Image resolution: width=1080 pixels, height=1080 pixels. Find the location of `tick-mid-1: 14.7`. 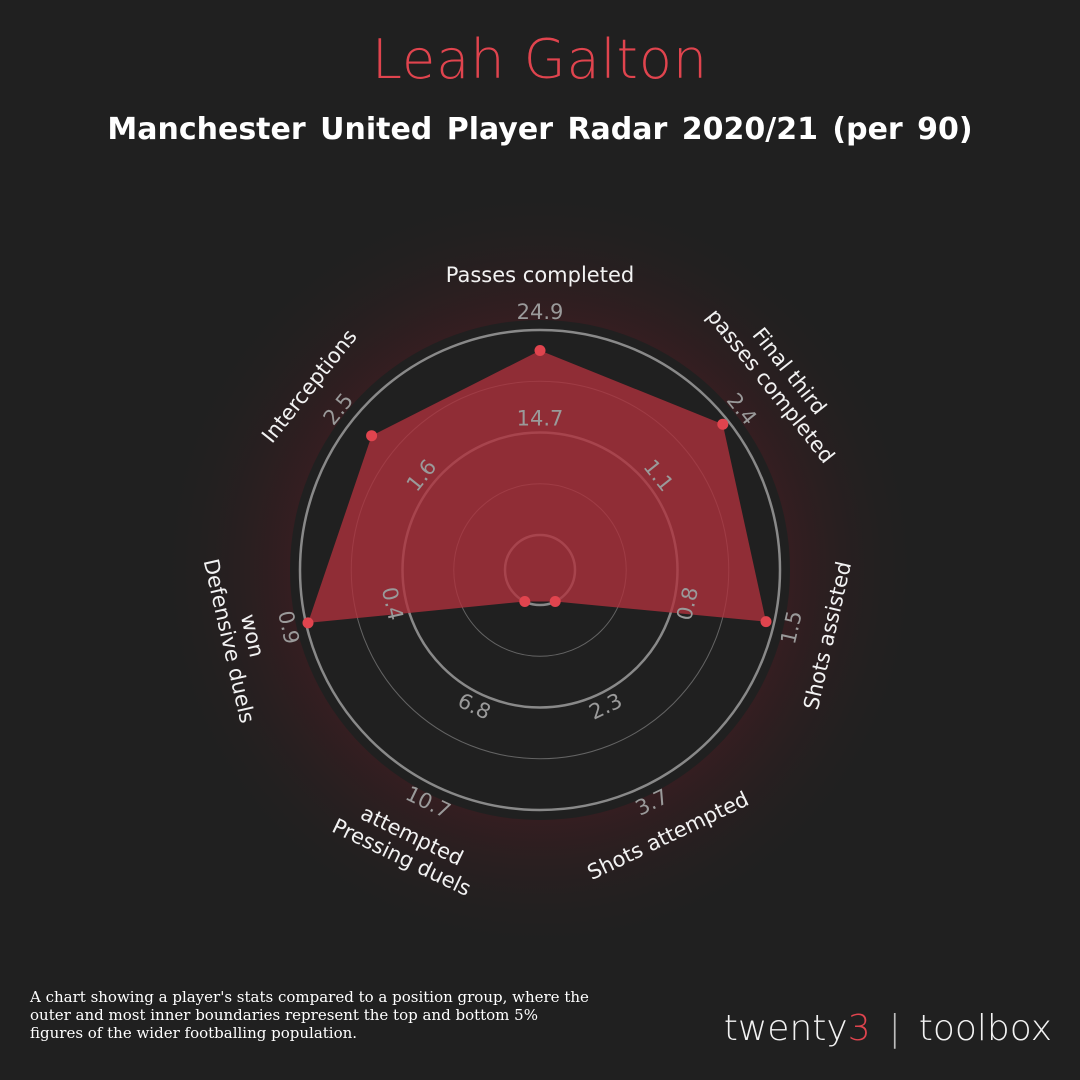

tick-mid-1: 14.7 is located at coordinates (540, 419).